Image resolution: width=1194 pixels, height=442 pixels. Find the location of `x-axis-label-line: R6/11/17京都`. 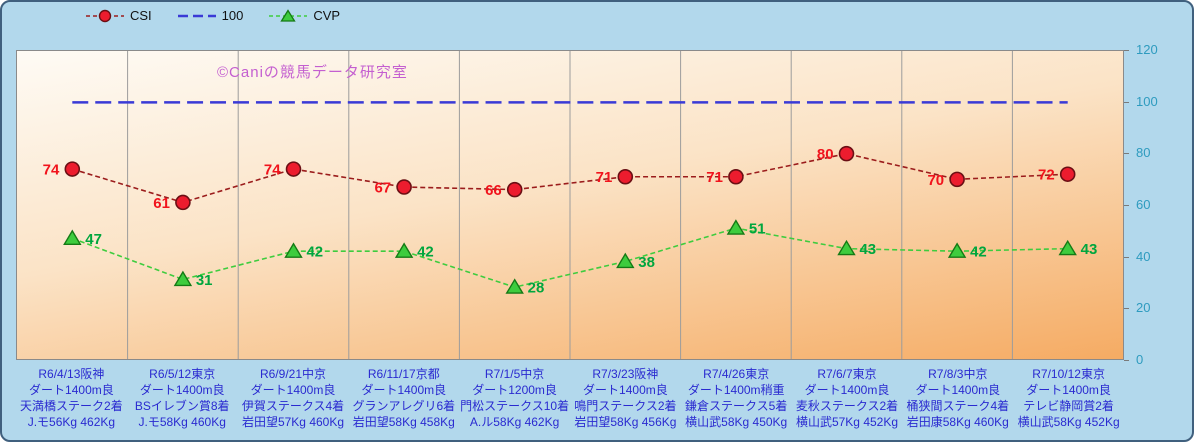

x-axis-label-line: R6/11/17京都 is located at coordinates (403, 374).